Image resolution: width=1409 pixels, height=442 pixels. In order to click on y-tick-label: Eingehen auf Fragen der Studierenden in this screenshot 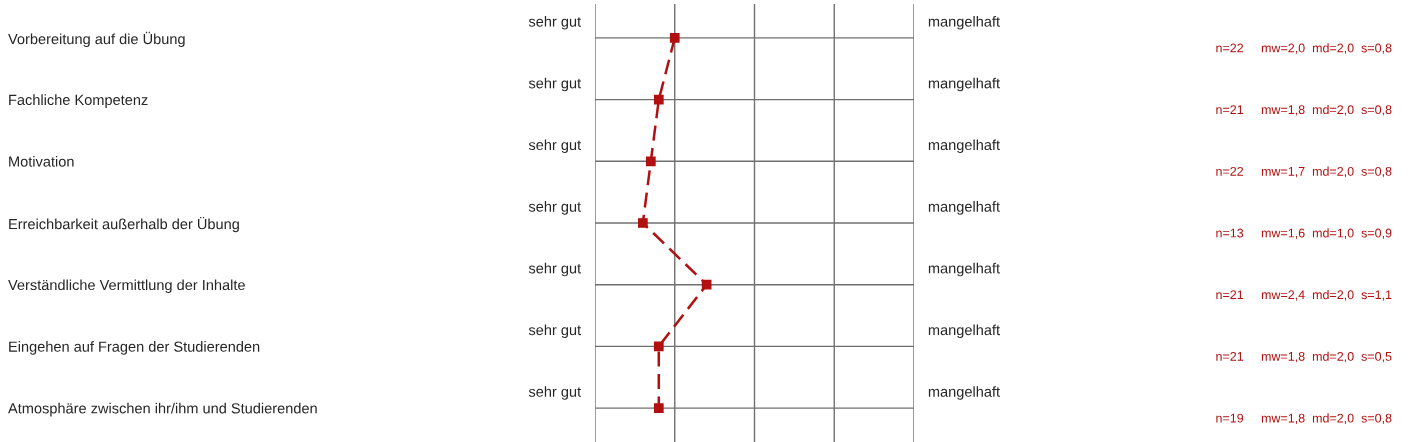, I will do `click(134, 348)`.